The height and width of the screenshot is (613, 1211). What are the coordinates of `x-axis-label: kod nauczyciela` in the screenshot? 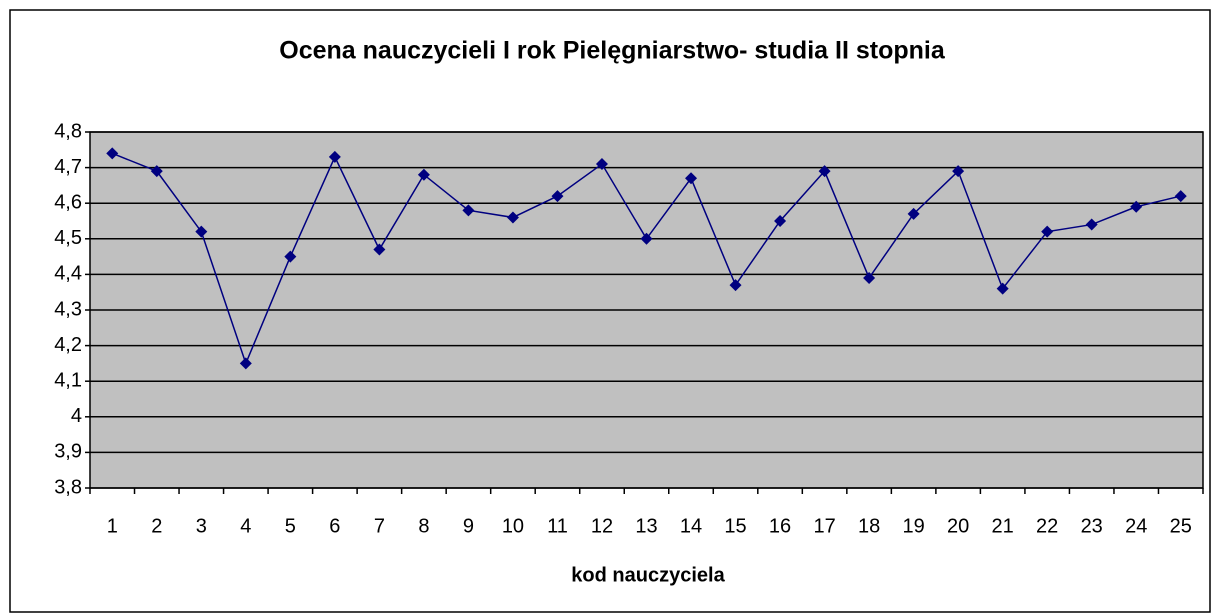 It's located at (648, 575).